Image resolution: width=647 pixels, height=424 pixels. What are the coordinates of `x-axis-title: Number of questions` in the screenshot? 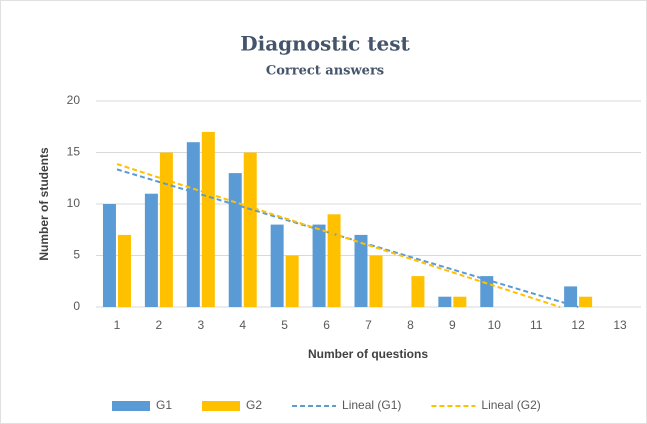 It's located at (368, 354).